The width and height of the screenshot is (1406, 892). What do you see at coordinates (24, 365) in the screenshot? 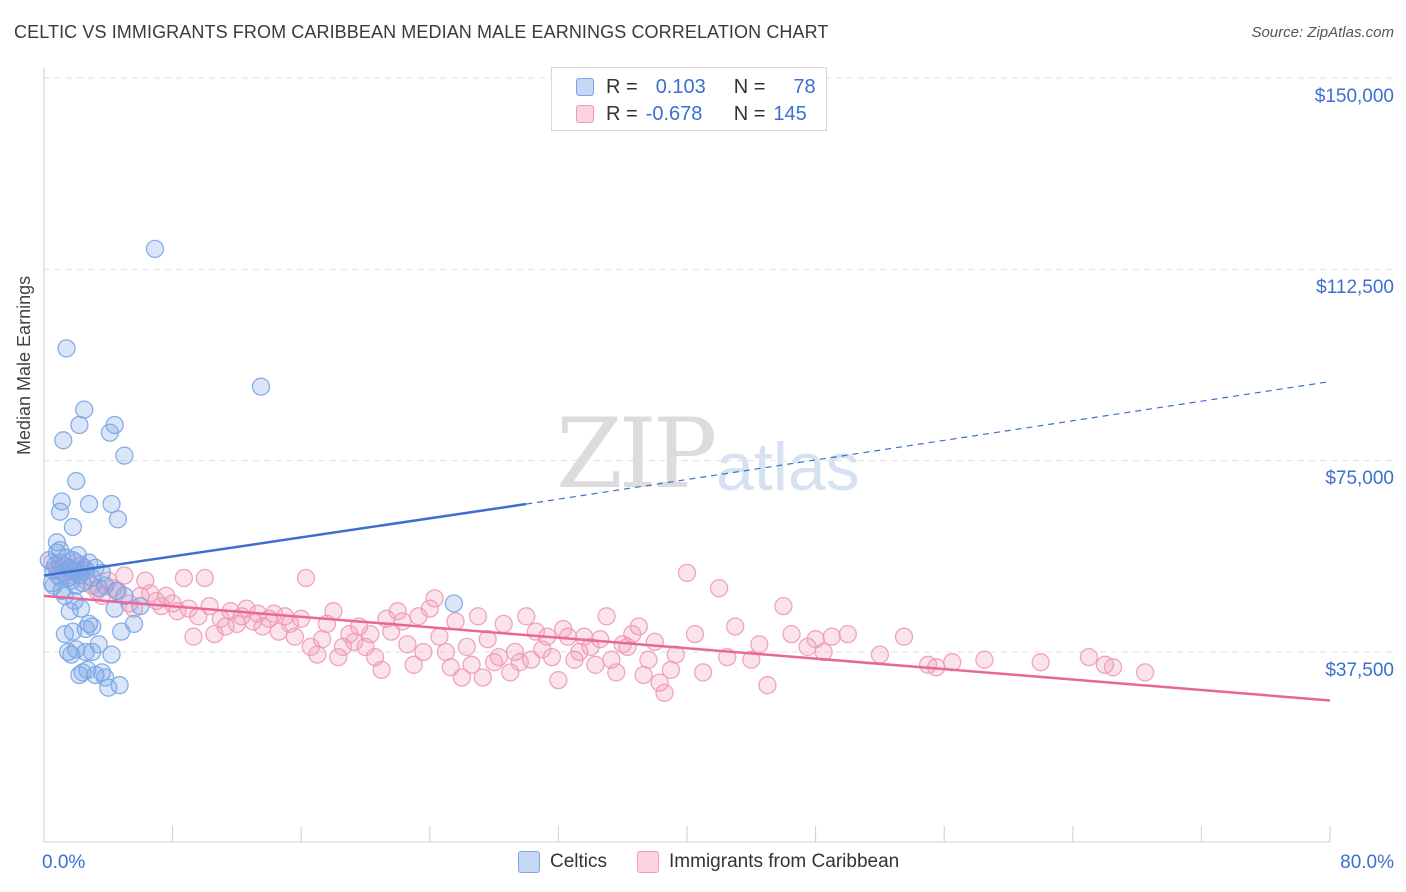
I see `y-axis-title: Median Male Earnings` at bounding box center [24, 365].